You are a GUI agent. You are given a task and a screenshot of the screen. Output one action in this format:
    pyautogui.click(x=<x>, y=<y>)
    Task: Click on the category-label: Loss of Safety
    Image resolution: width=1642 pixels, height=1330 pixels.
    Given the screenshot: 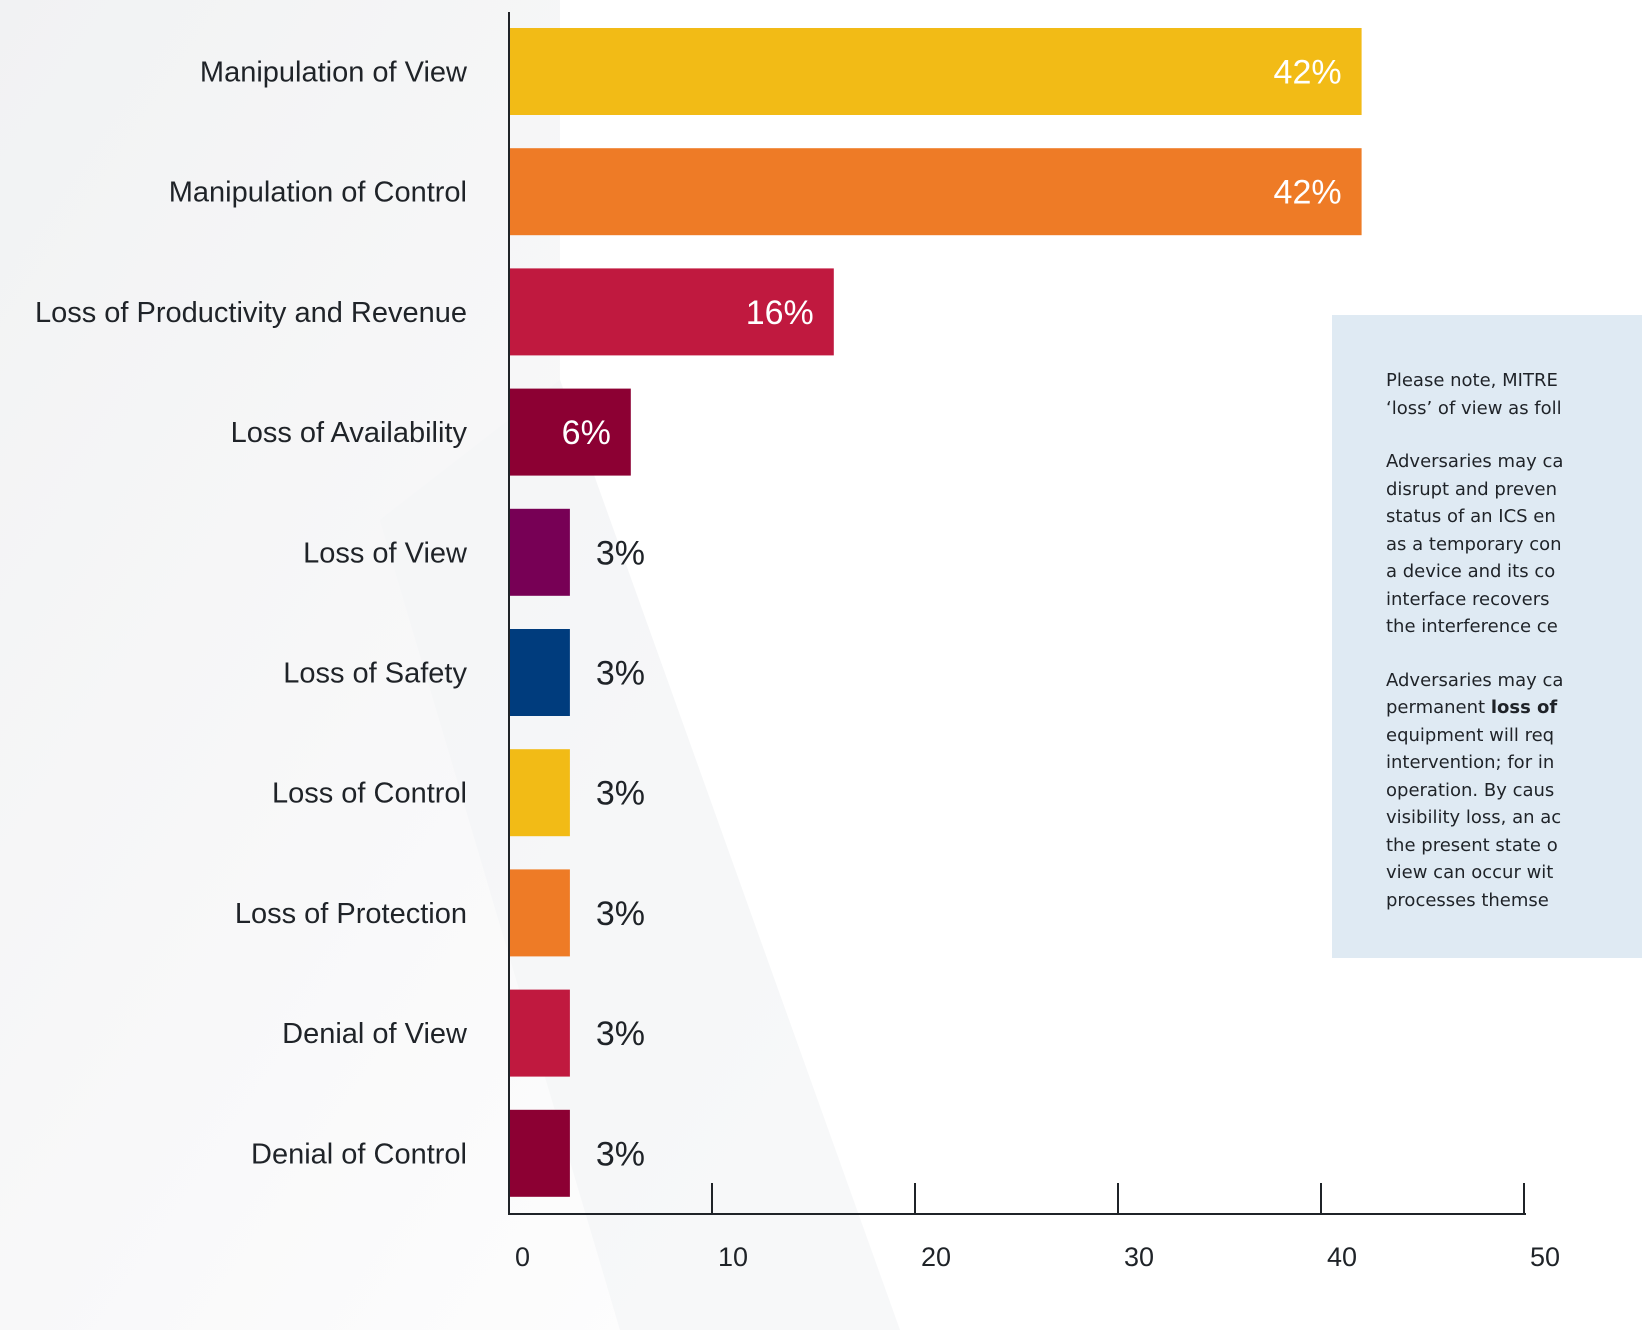 What is the action you would take?
    pyautogui.click(x=375, y=674)
    